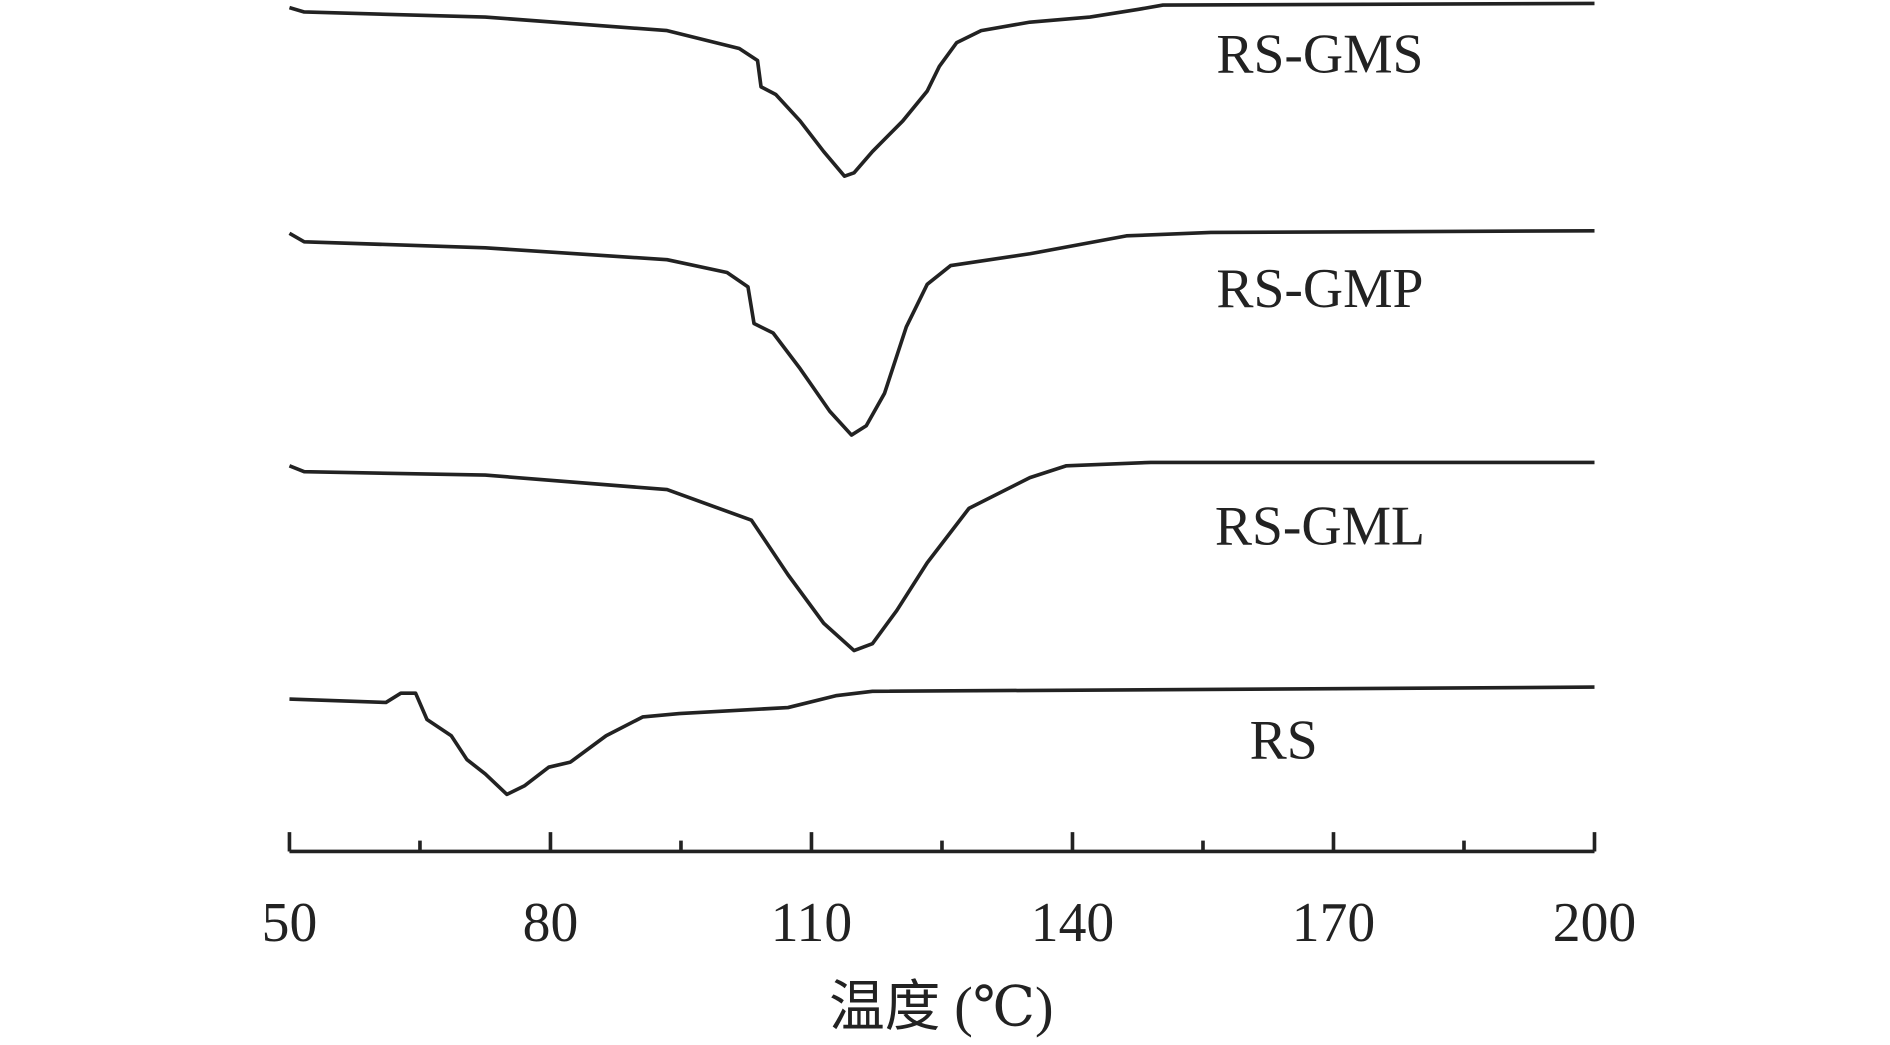 This screenshot has height=1045, width=1890. I want to click on series-label: RS-GMS, so click(1319, 55).